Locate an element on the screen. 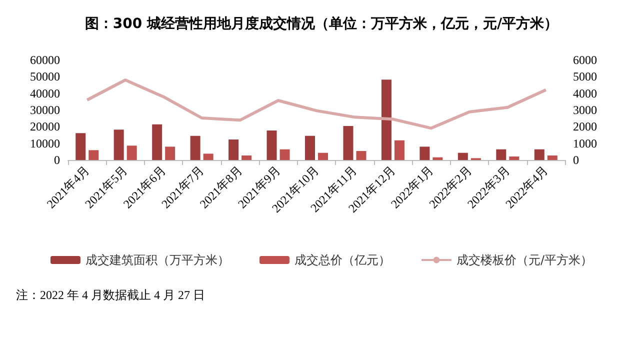  y2-tick-label: 2000 is located at coordinates (585, 127).